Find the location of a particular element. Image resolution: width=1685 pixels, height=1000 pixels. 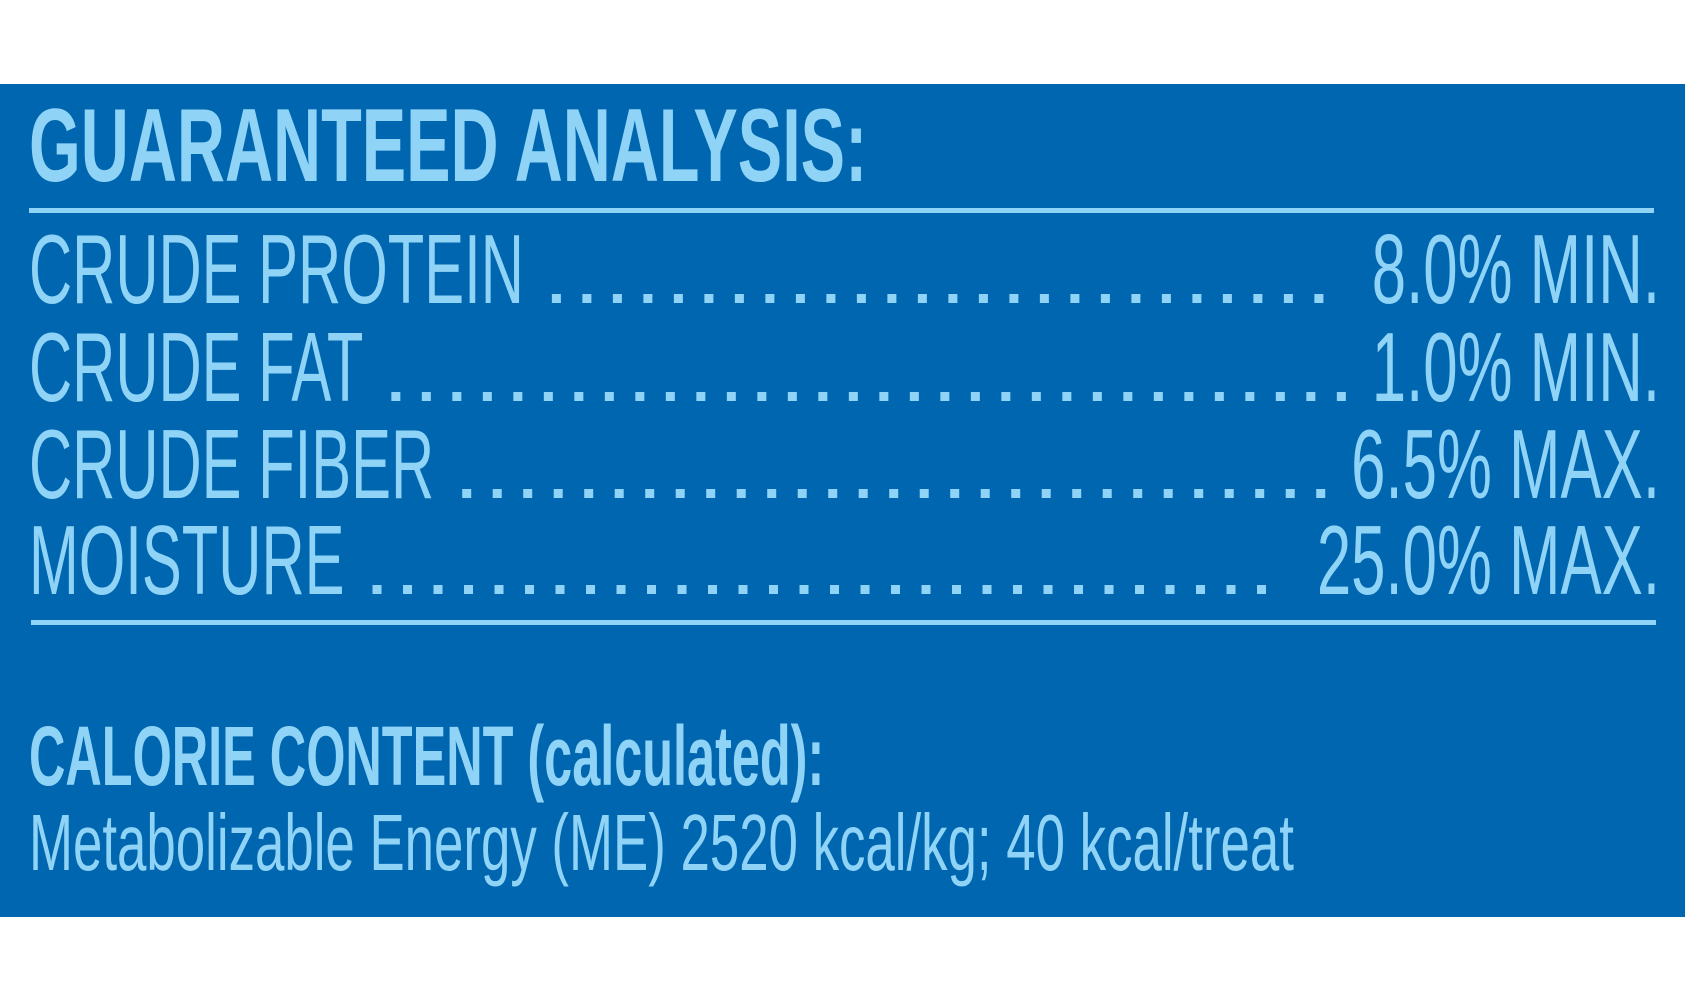

row-label: CRUDE PROTEIN is located at coordinates (276, 269).